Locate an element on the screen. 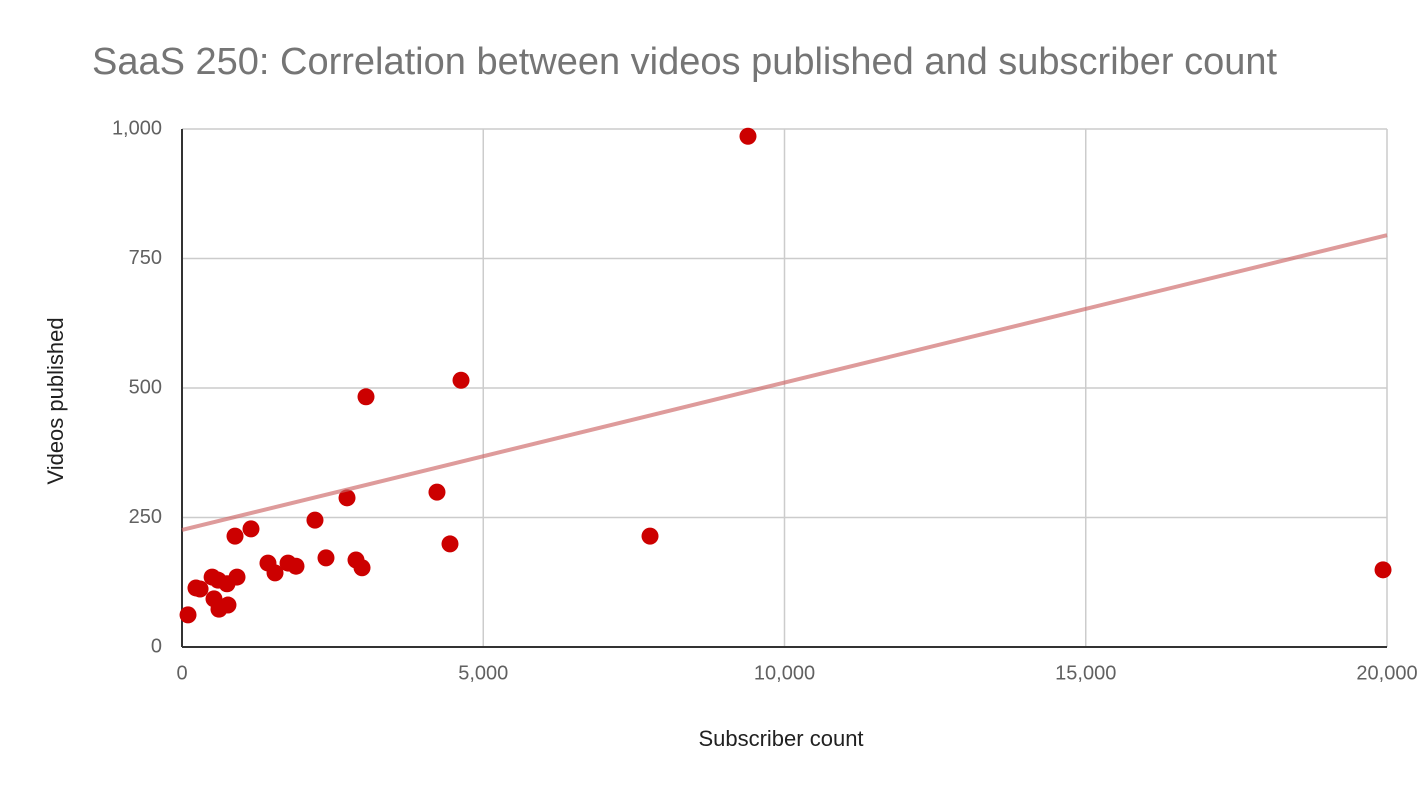  y-axis-title: Videos published is located at coordinates (55, 400).